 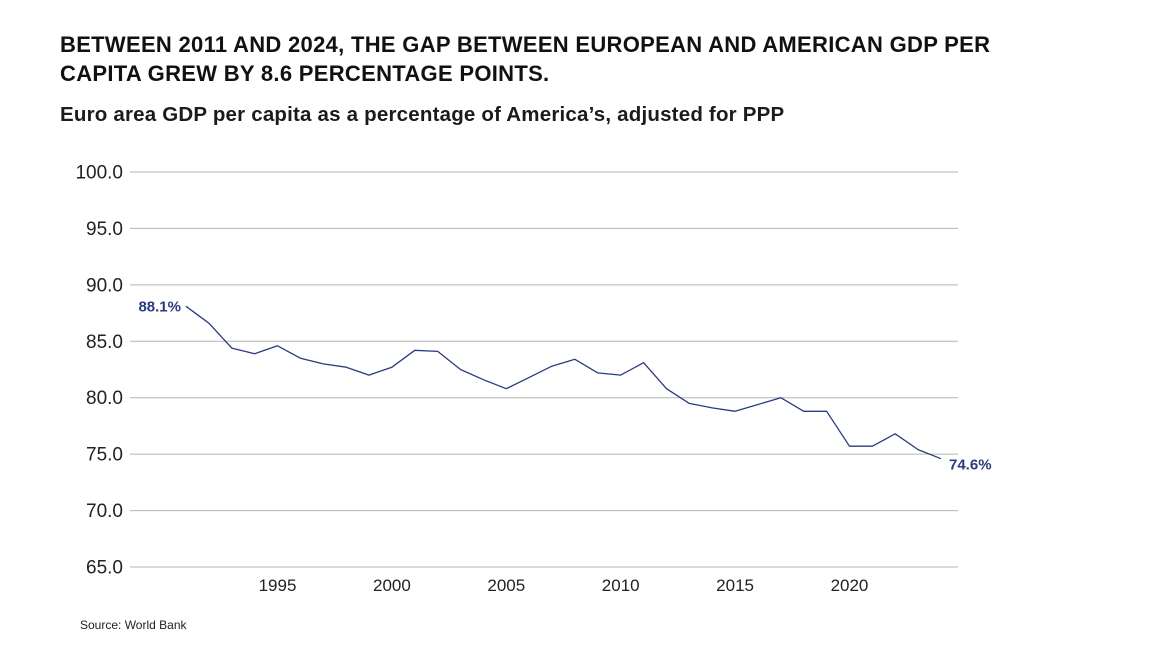 What do you see at coordinates (99, 173) in the screenshot?
I see `y-tick-label: 100.0` at bounding box center [99, 173].